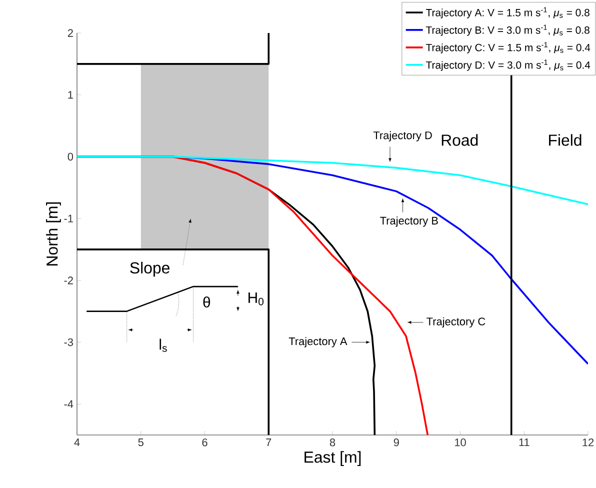 The image size is (596, 488). What do you see at coordinates (71, 156) in the screenshot?
I see `y-tick-label: 0` at bounding box center [71, 156].